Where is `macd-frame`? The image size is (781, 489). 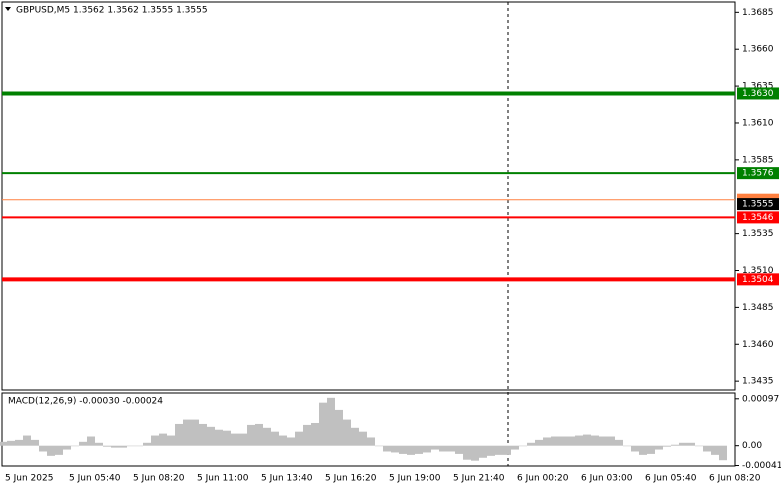
macd-frame is located at coordinates (368, 429).